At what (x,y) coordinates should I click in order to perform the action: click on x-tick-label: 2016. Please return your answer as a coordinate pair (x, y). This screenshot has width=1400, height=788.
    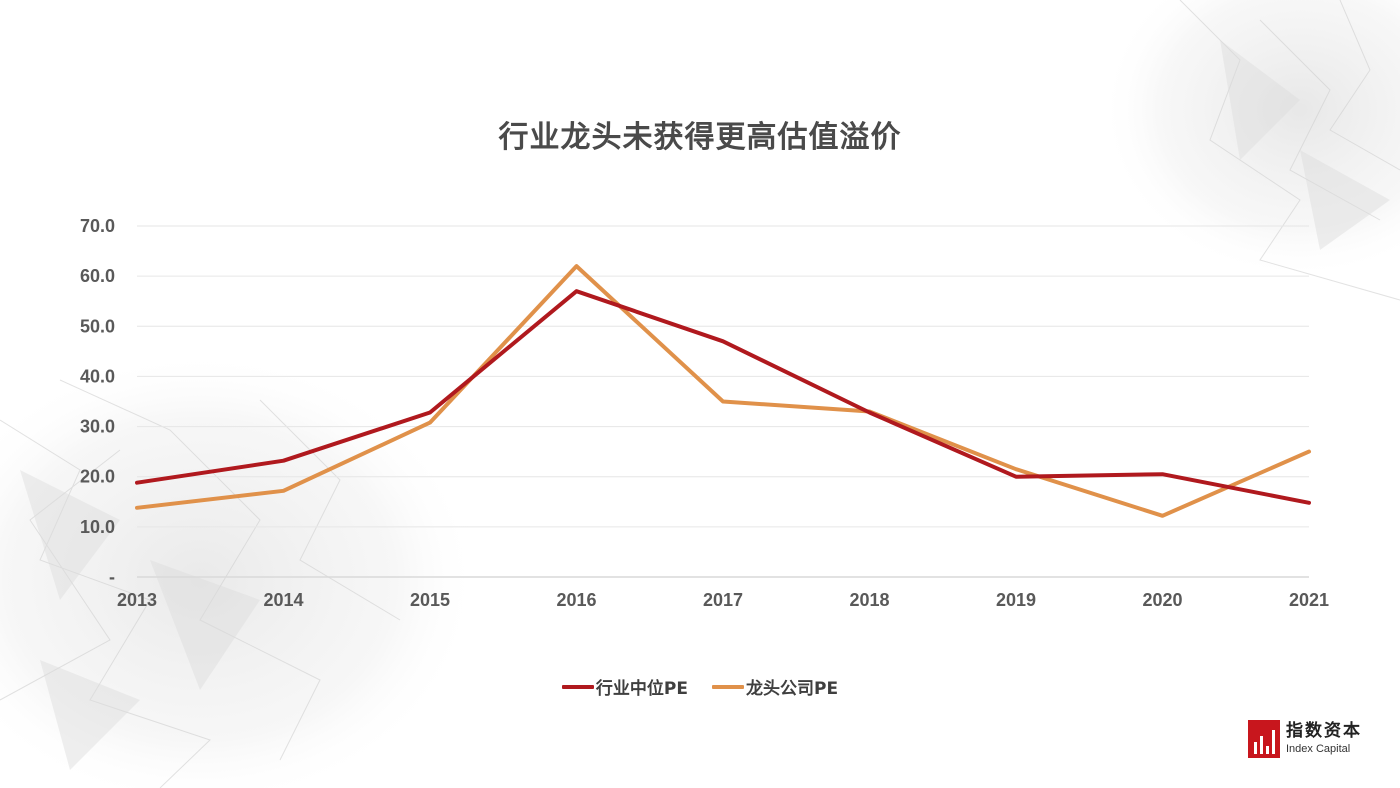
    Looking at the image, I should click on (576, 600).